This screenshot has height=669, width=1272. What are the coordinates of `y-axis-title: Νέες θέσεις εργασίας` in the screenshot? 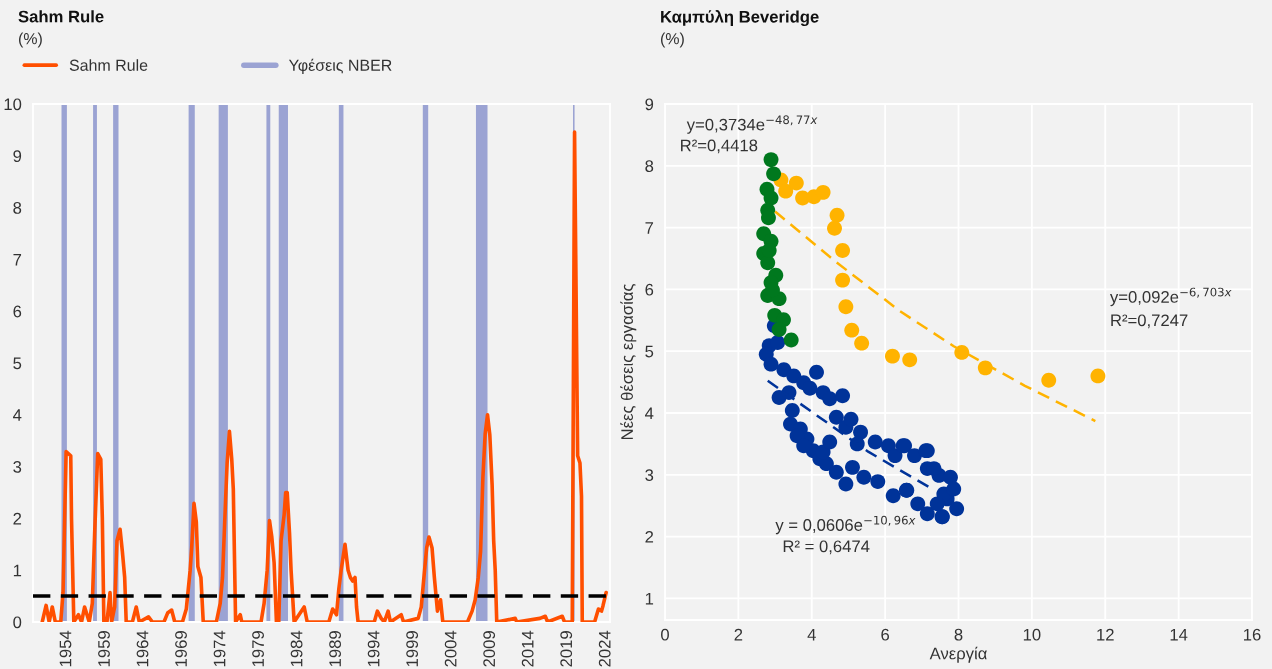 It's located at (628, 362).